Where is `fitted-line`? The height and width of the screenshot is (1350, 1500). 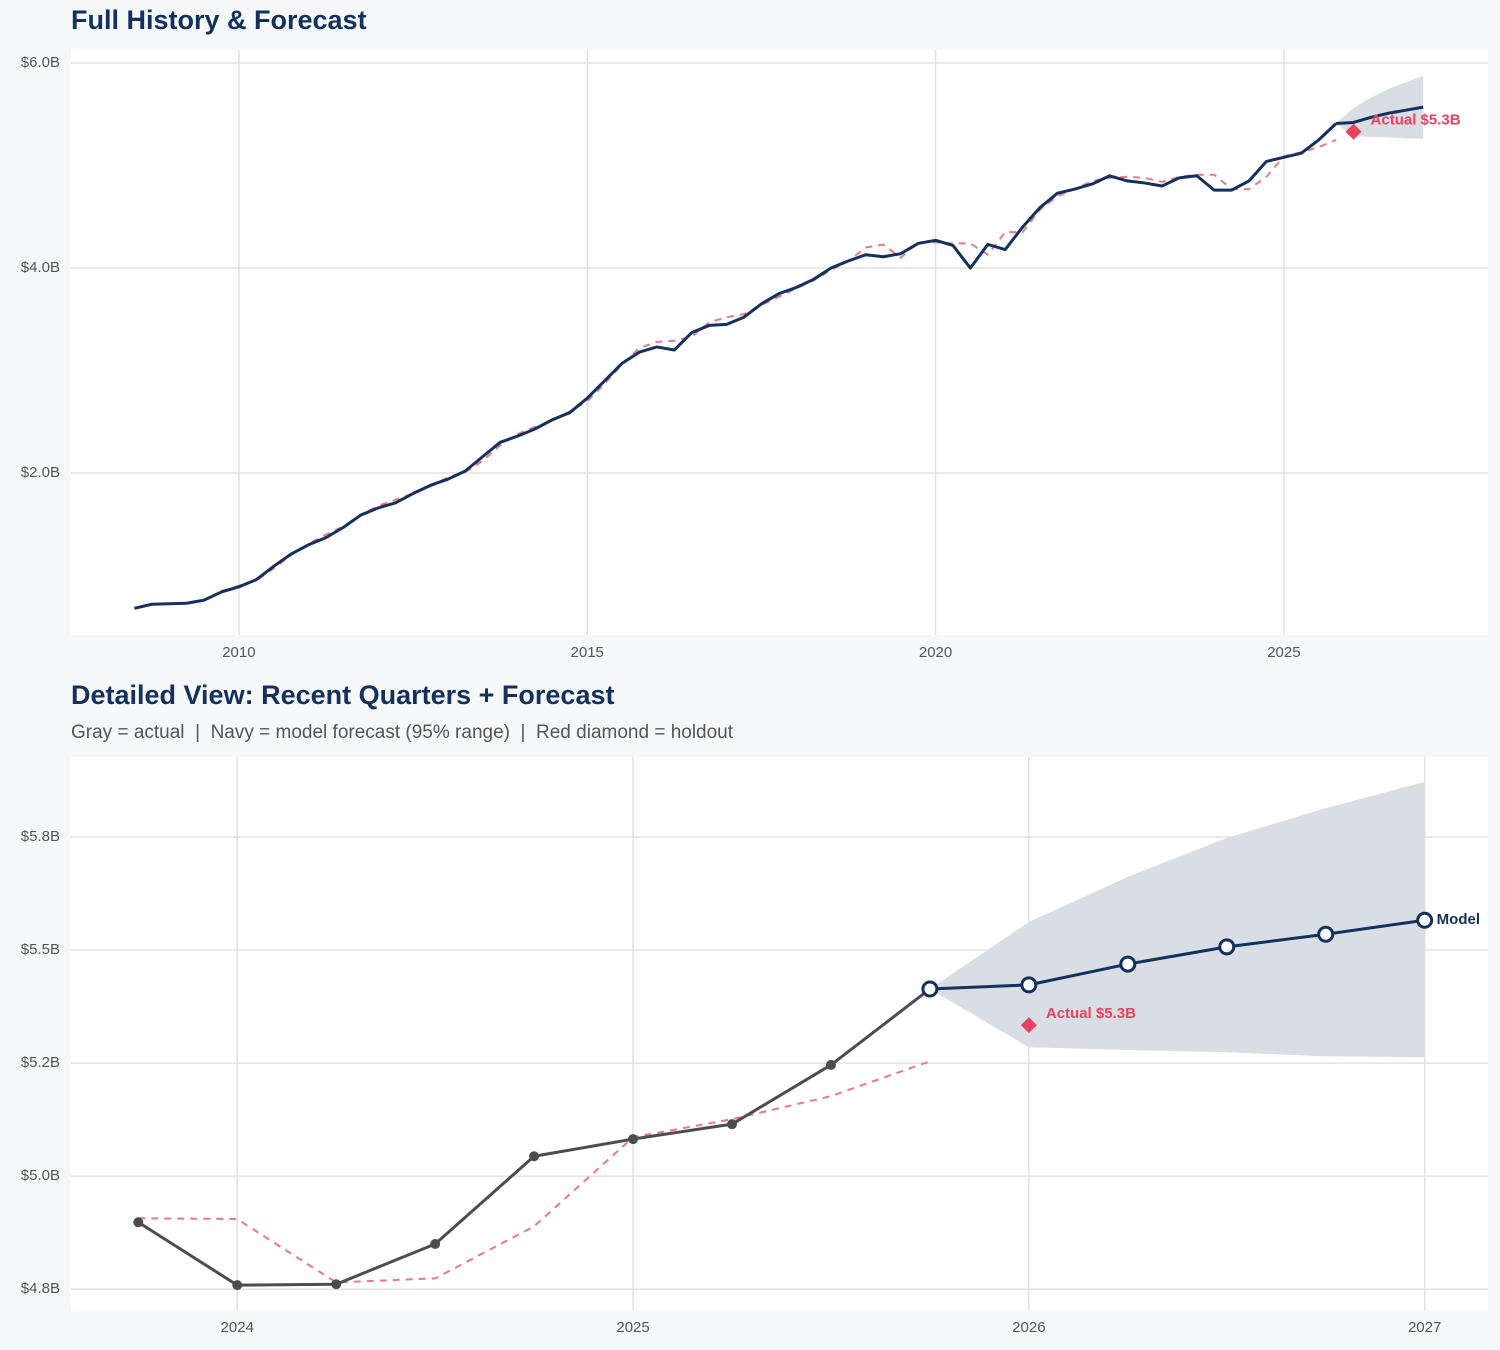
fitted-line is located at coordinates (534, 1172).